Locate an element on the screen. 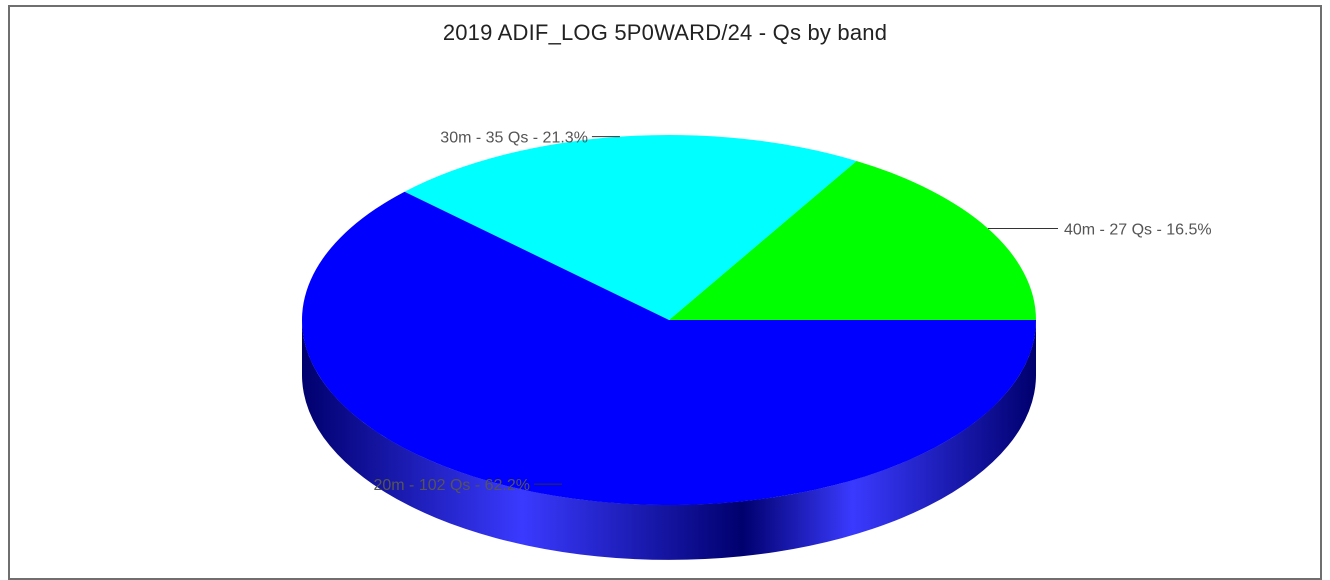  chart-title: 2019 ADIF_LOG 5P0WARD/24 - Qs by band is located at coordinates (665, 32).